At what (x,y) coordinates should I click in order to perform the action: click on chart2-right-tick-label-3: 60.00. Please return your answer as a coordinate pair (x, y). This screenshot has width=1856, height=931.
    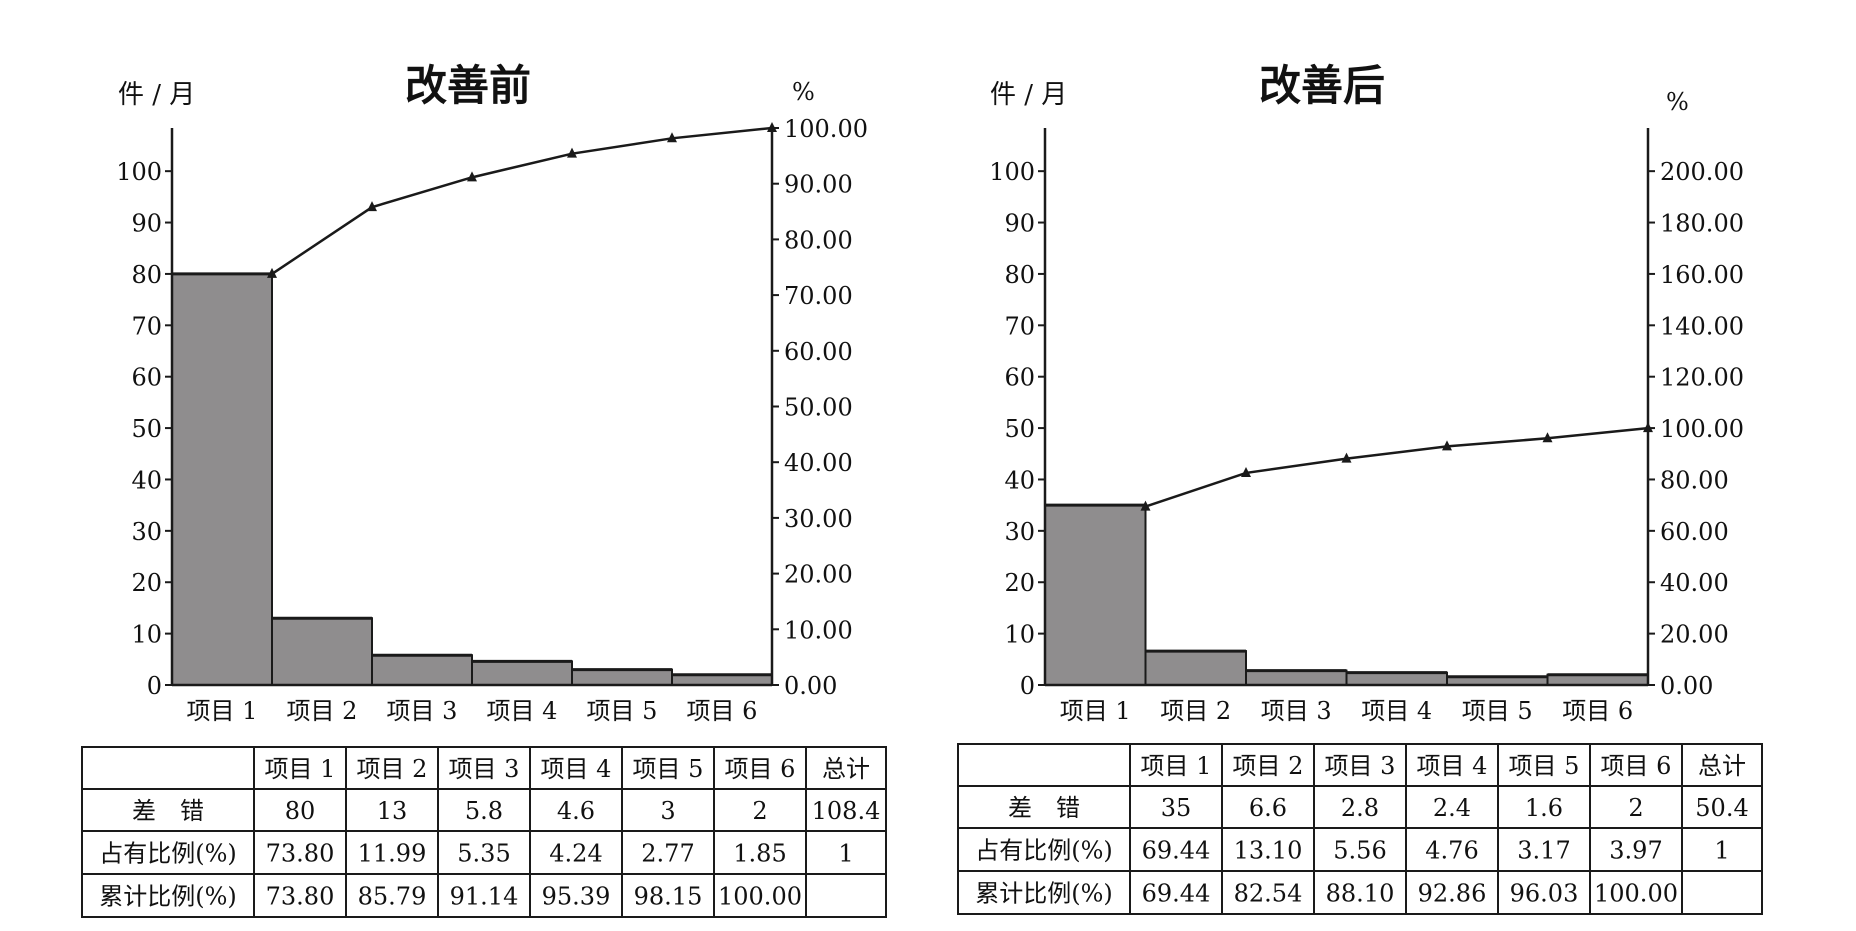
    Looking at the image, I should click on (1694, 532).